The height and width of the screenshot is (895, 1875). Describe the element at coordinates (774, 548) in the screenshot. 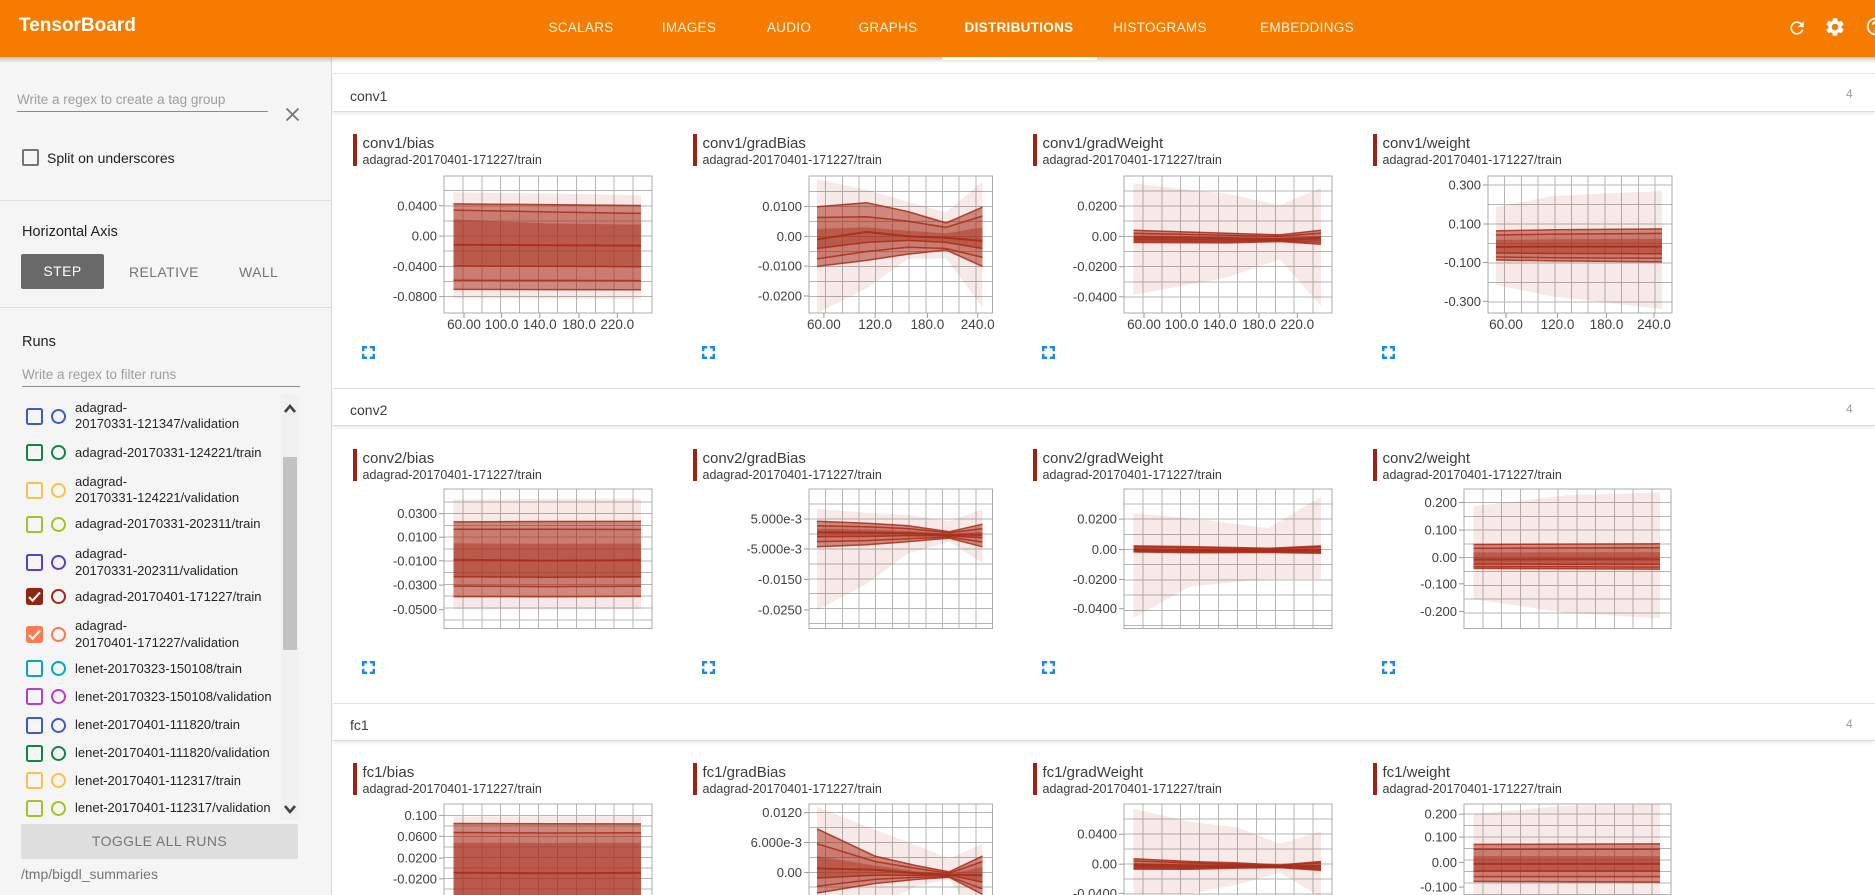

I see `svg-text: -5.000e-3` at that location.